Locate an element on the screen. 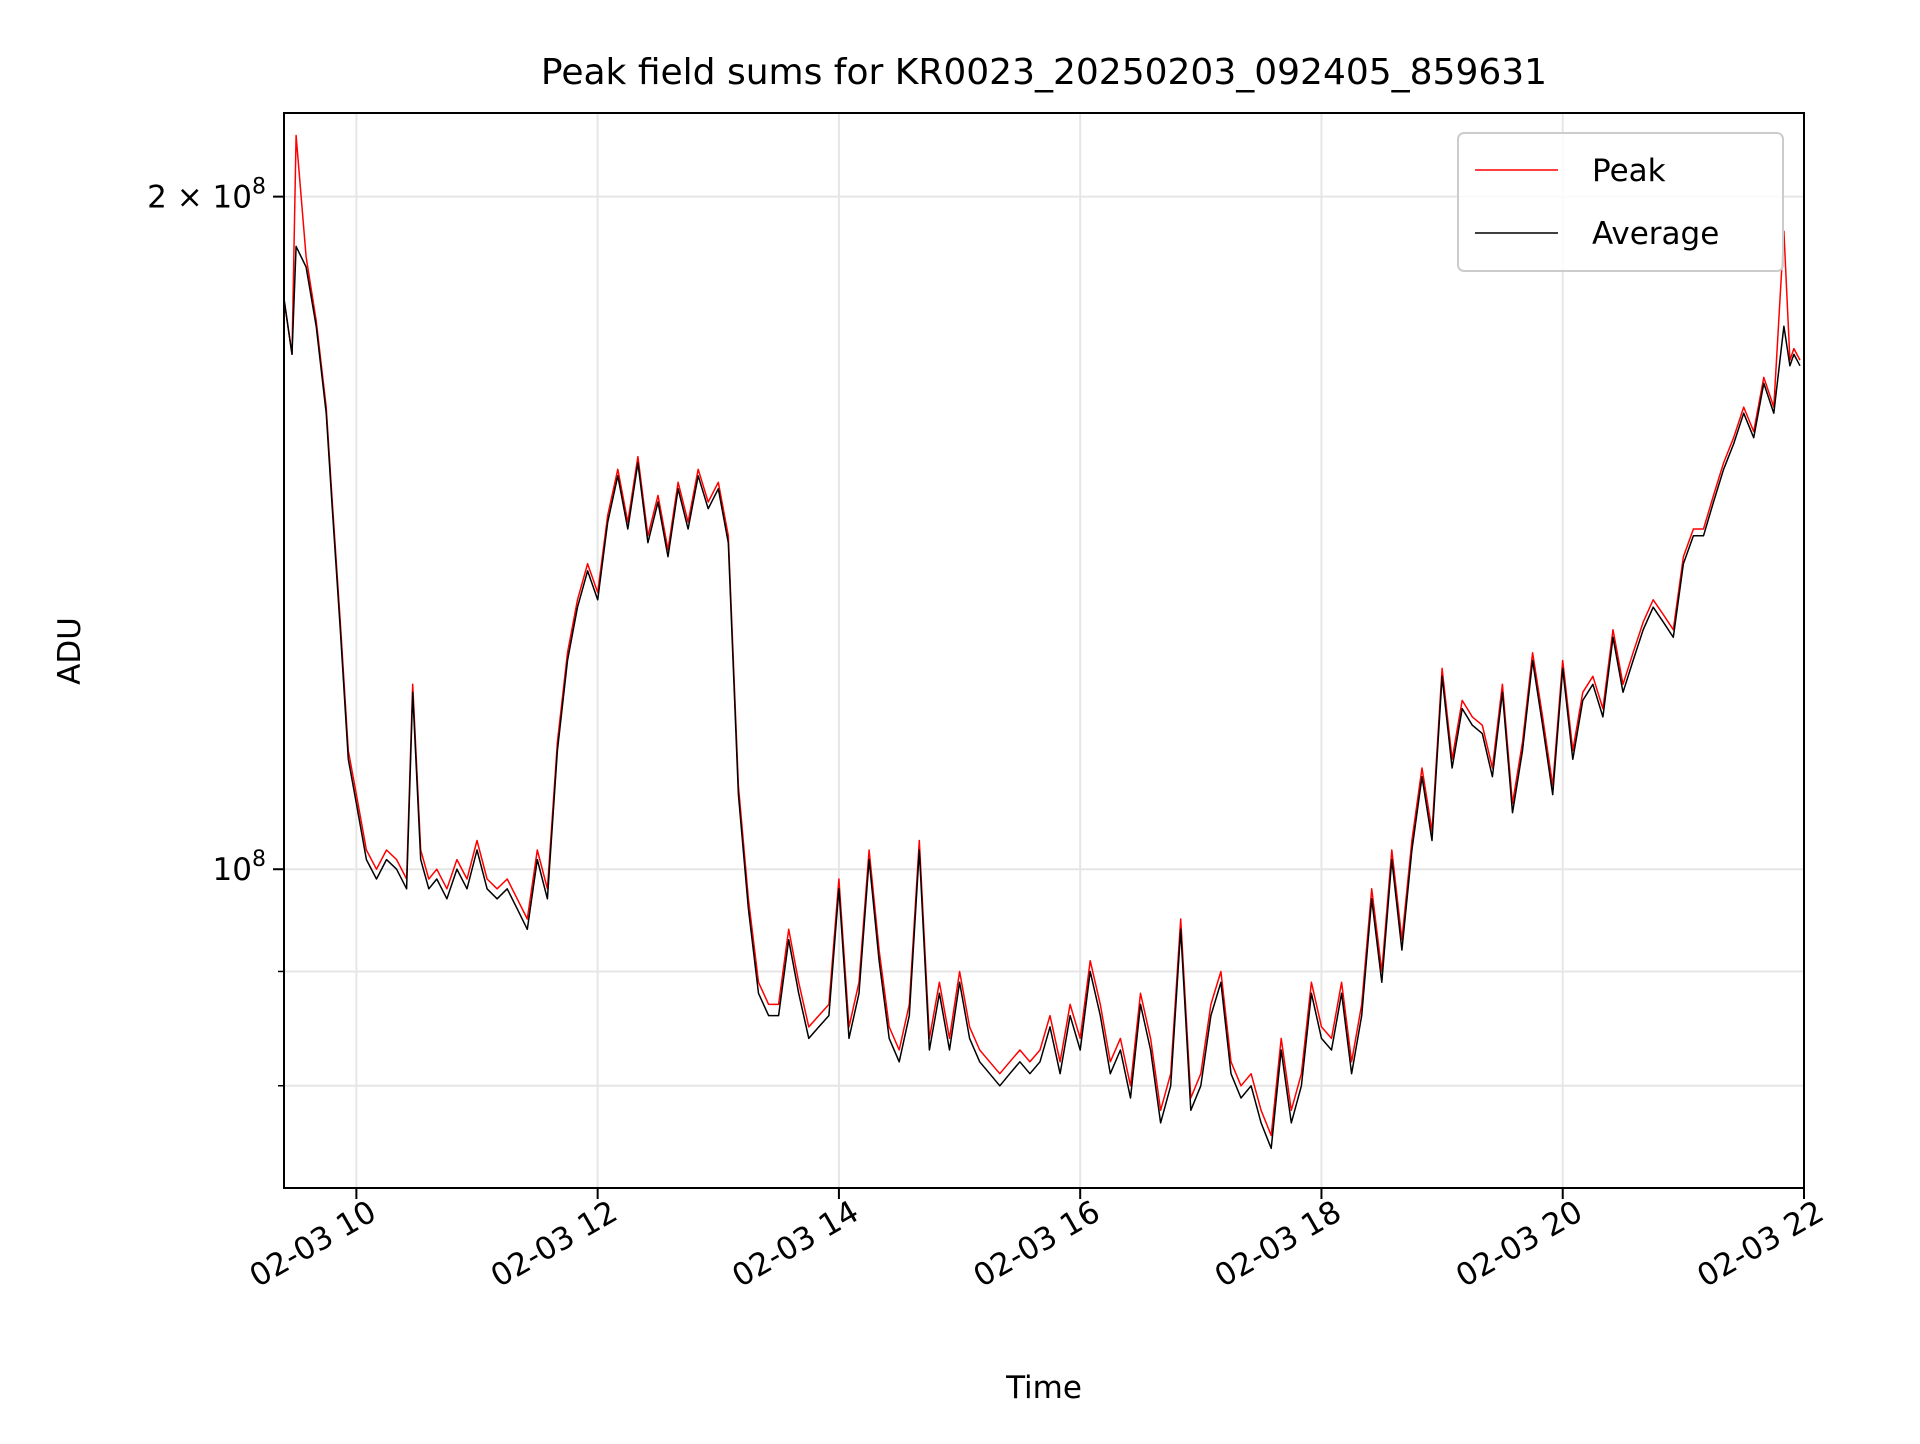  legend-average-label: Average is located at coordinates (1655, 234).